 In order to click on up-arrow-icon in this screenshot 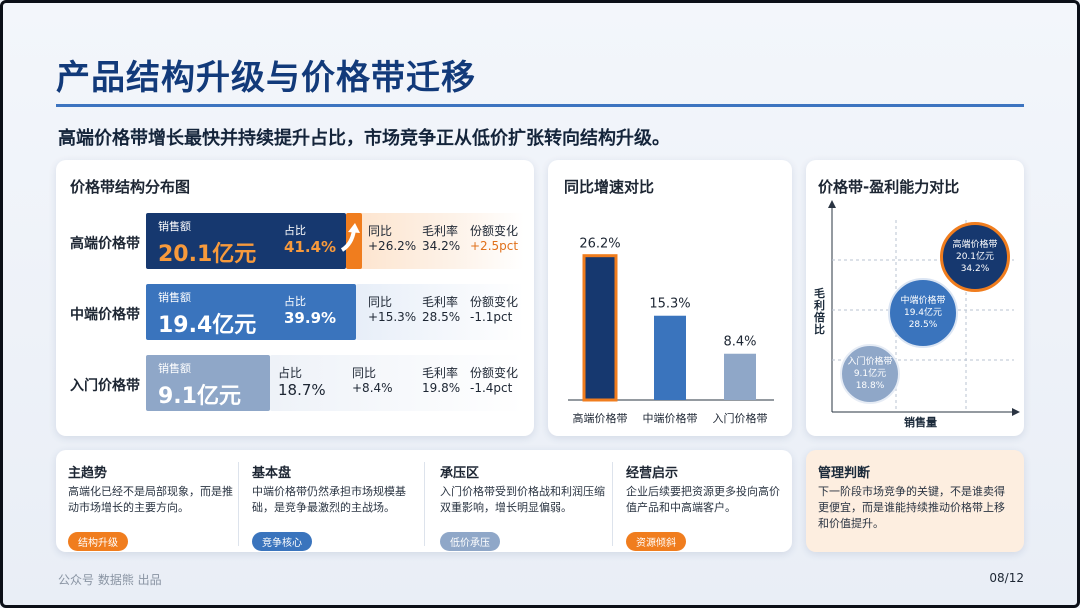, I will do `click(350, 237)`.